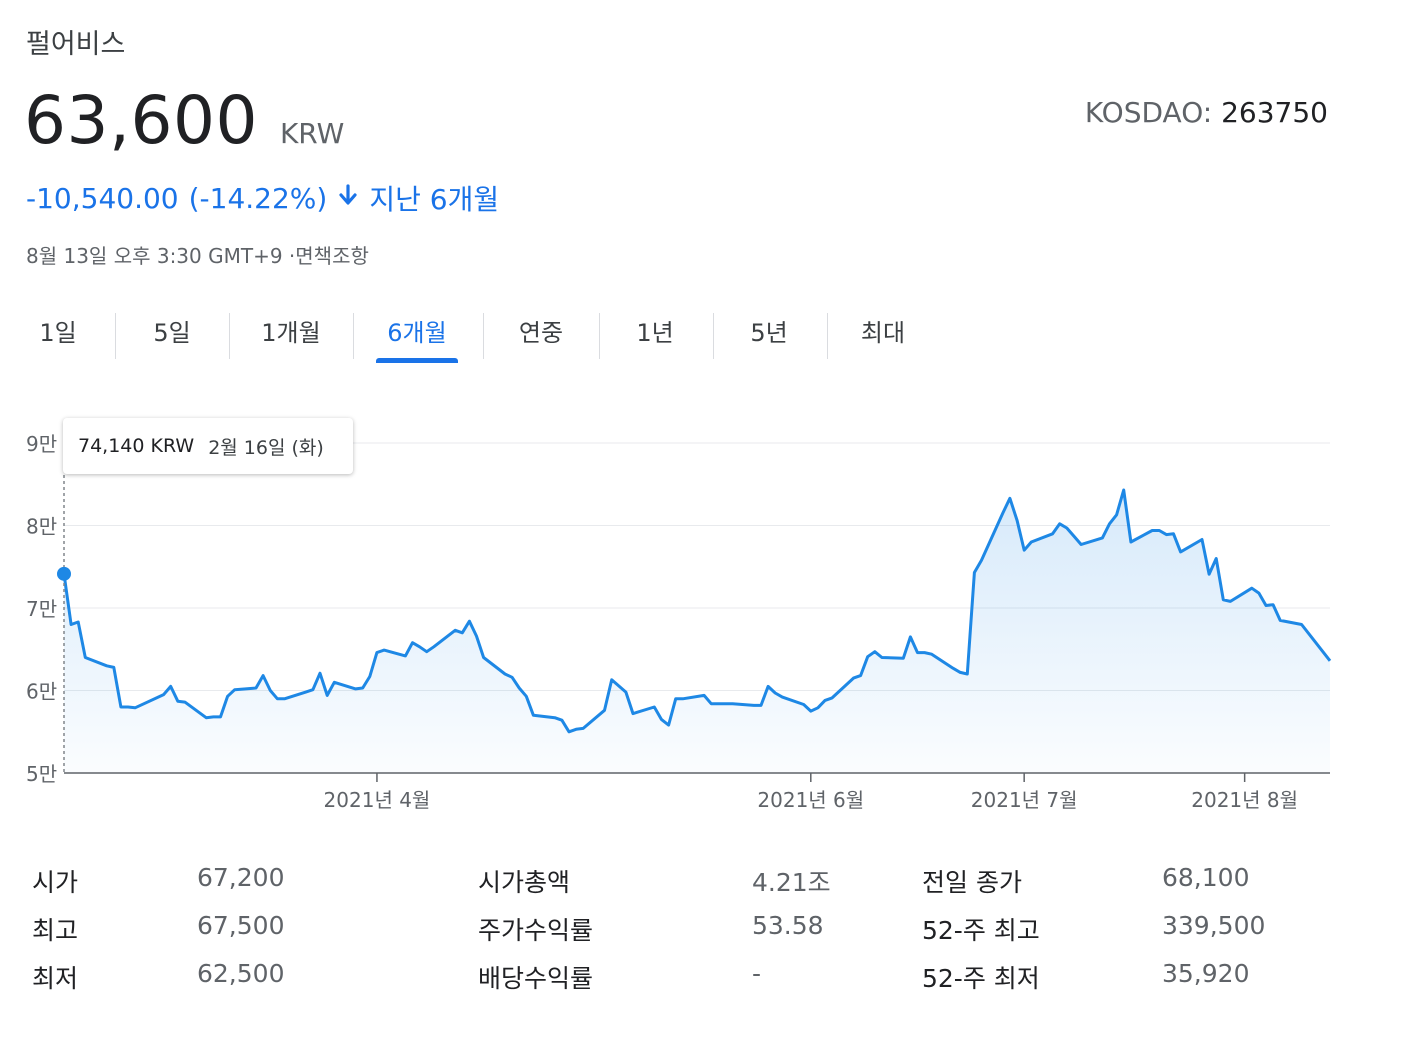 This screenshot has height=1060, width=1406. What do you see at coordinates (377, 800) in the screenshot?
I see `x-tick-label: 2021년 4월` at bounding box center [377, 800].